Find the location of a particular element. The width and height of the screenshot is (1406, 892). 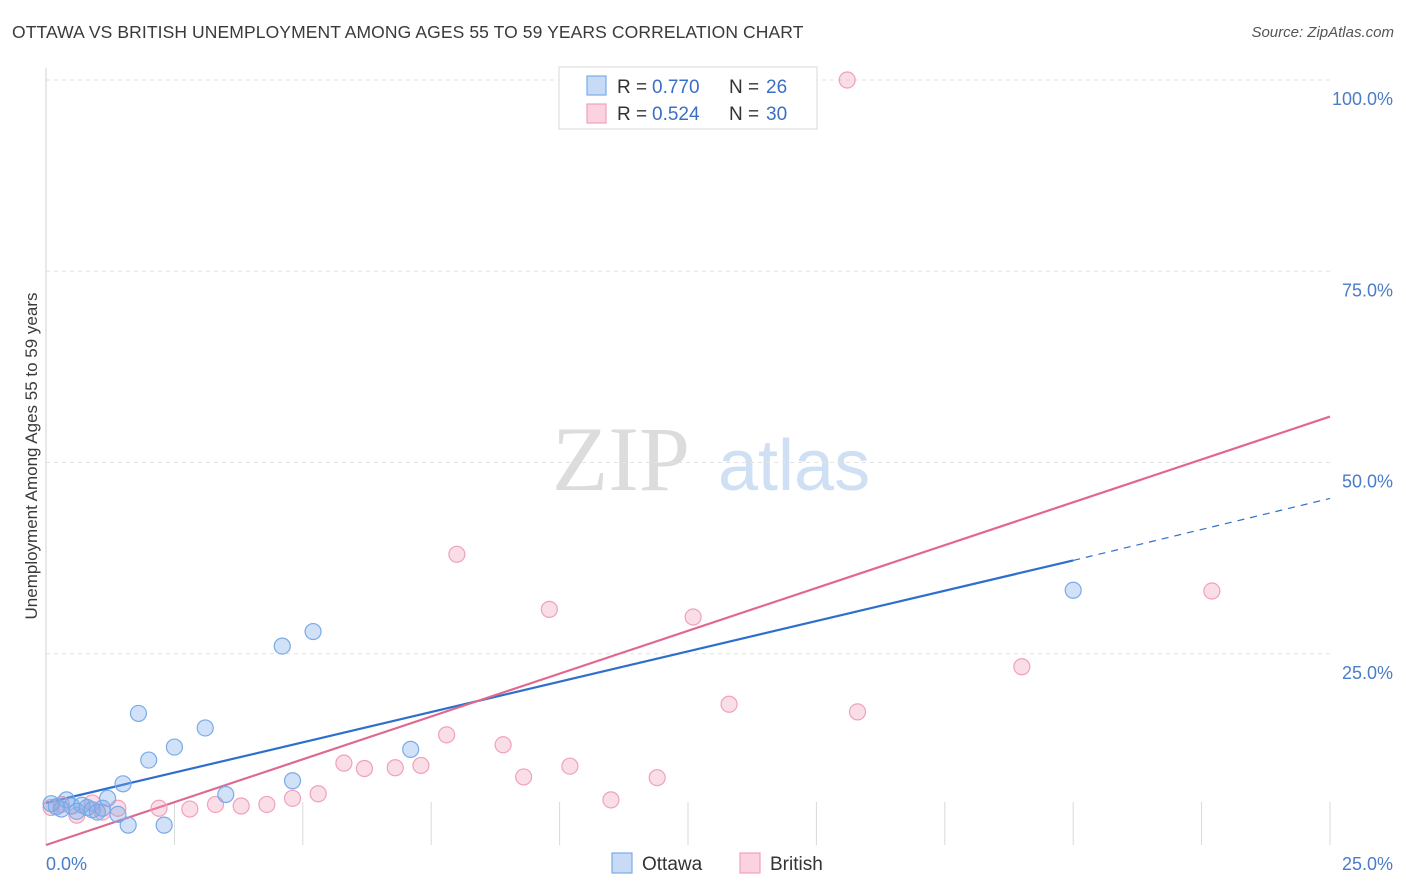

legend-swatch-british is located at coordinates (596, 113).